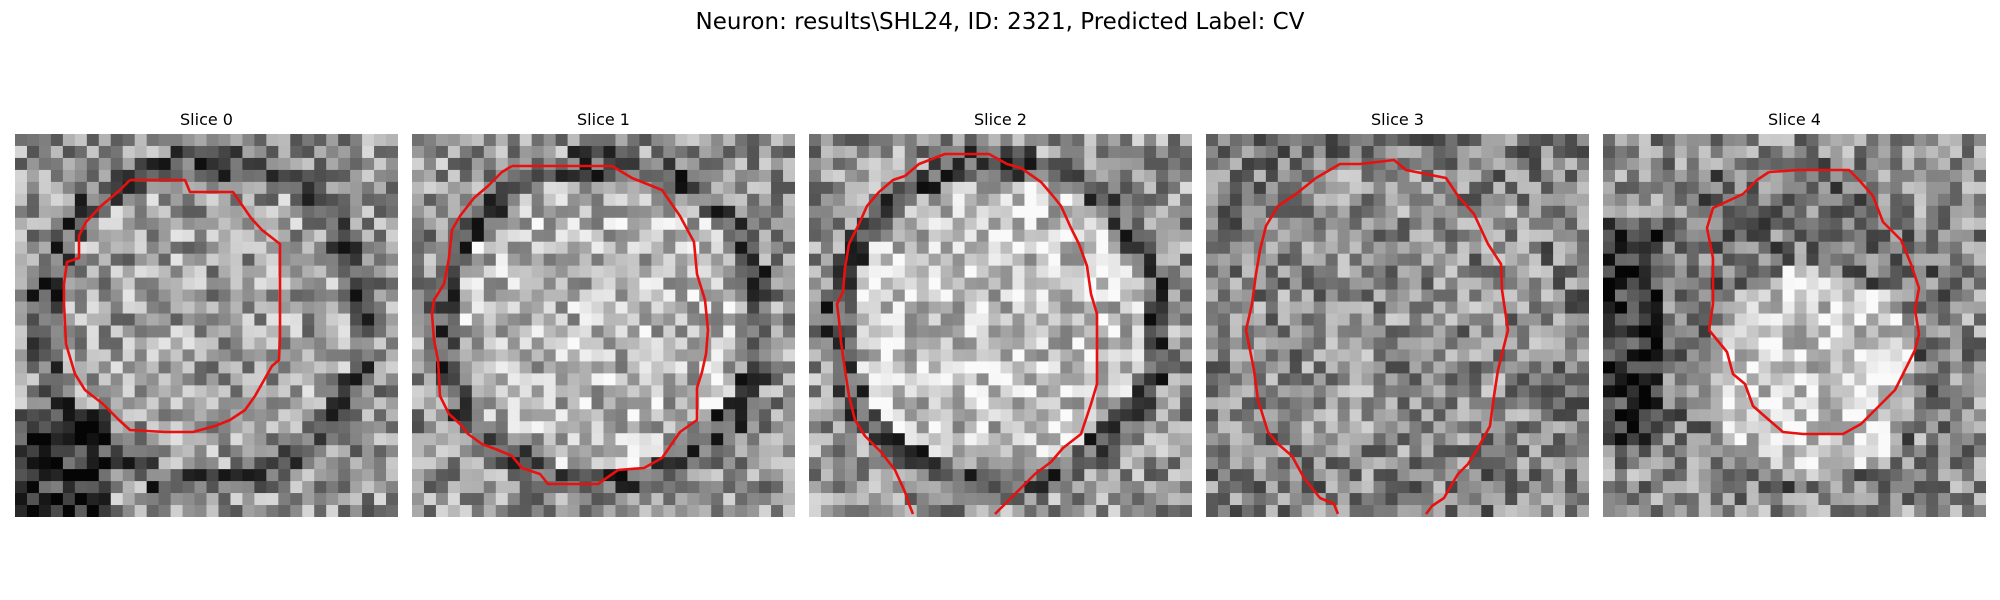 The width and height of the screenshot is (2000, 600). I want to click on slice-title: Slice 4, so click(1794, 119).